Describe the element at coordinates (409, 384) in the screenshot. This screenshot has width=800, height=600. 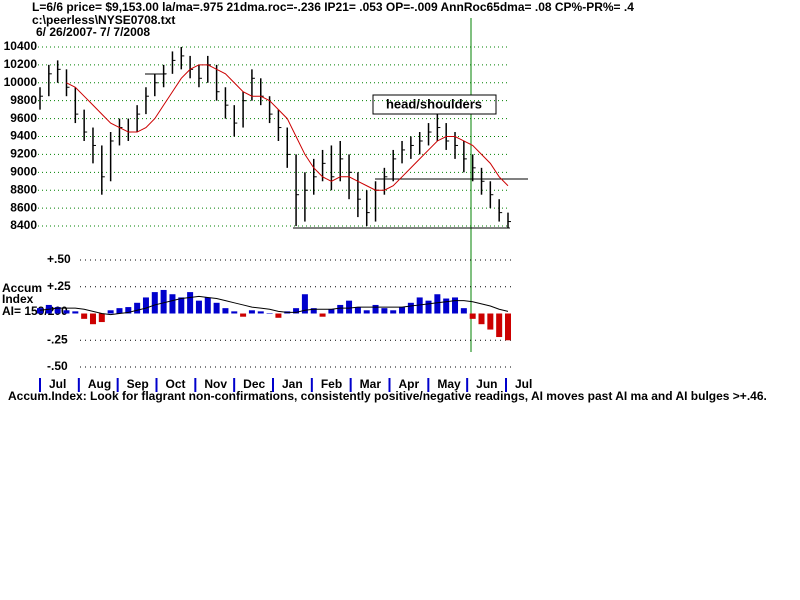
I see `x-tick-label: Apr` at that location.